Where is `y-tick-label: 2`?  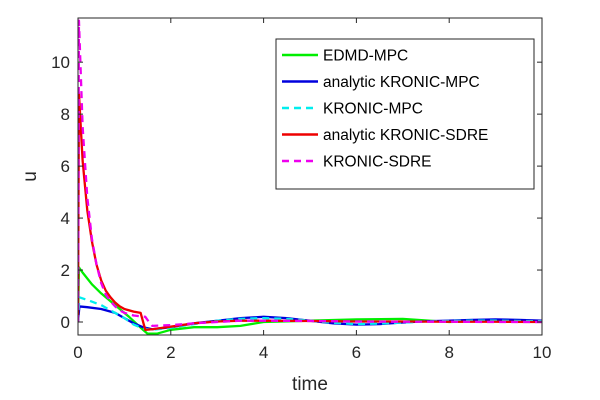
y-tick-label: 2 is located at coordinates (65, 270).